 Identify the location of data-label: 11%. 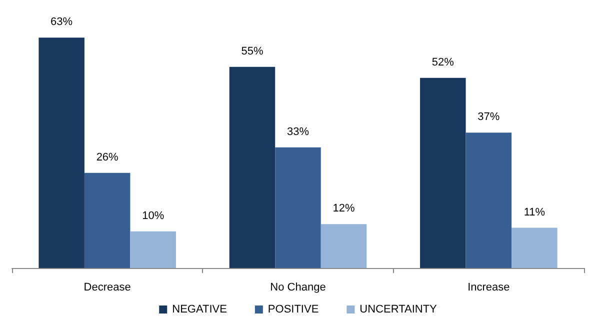
(535, 212).